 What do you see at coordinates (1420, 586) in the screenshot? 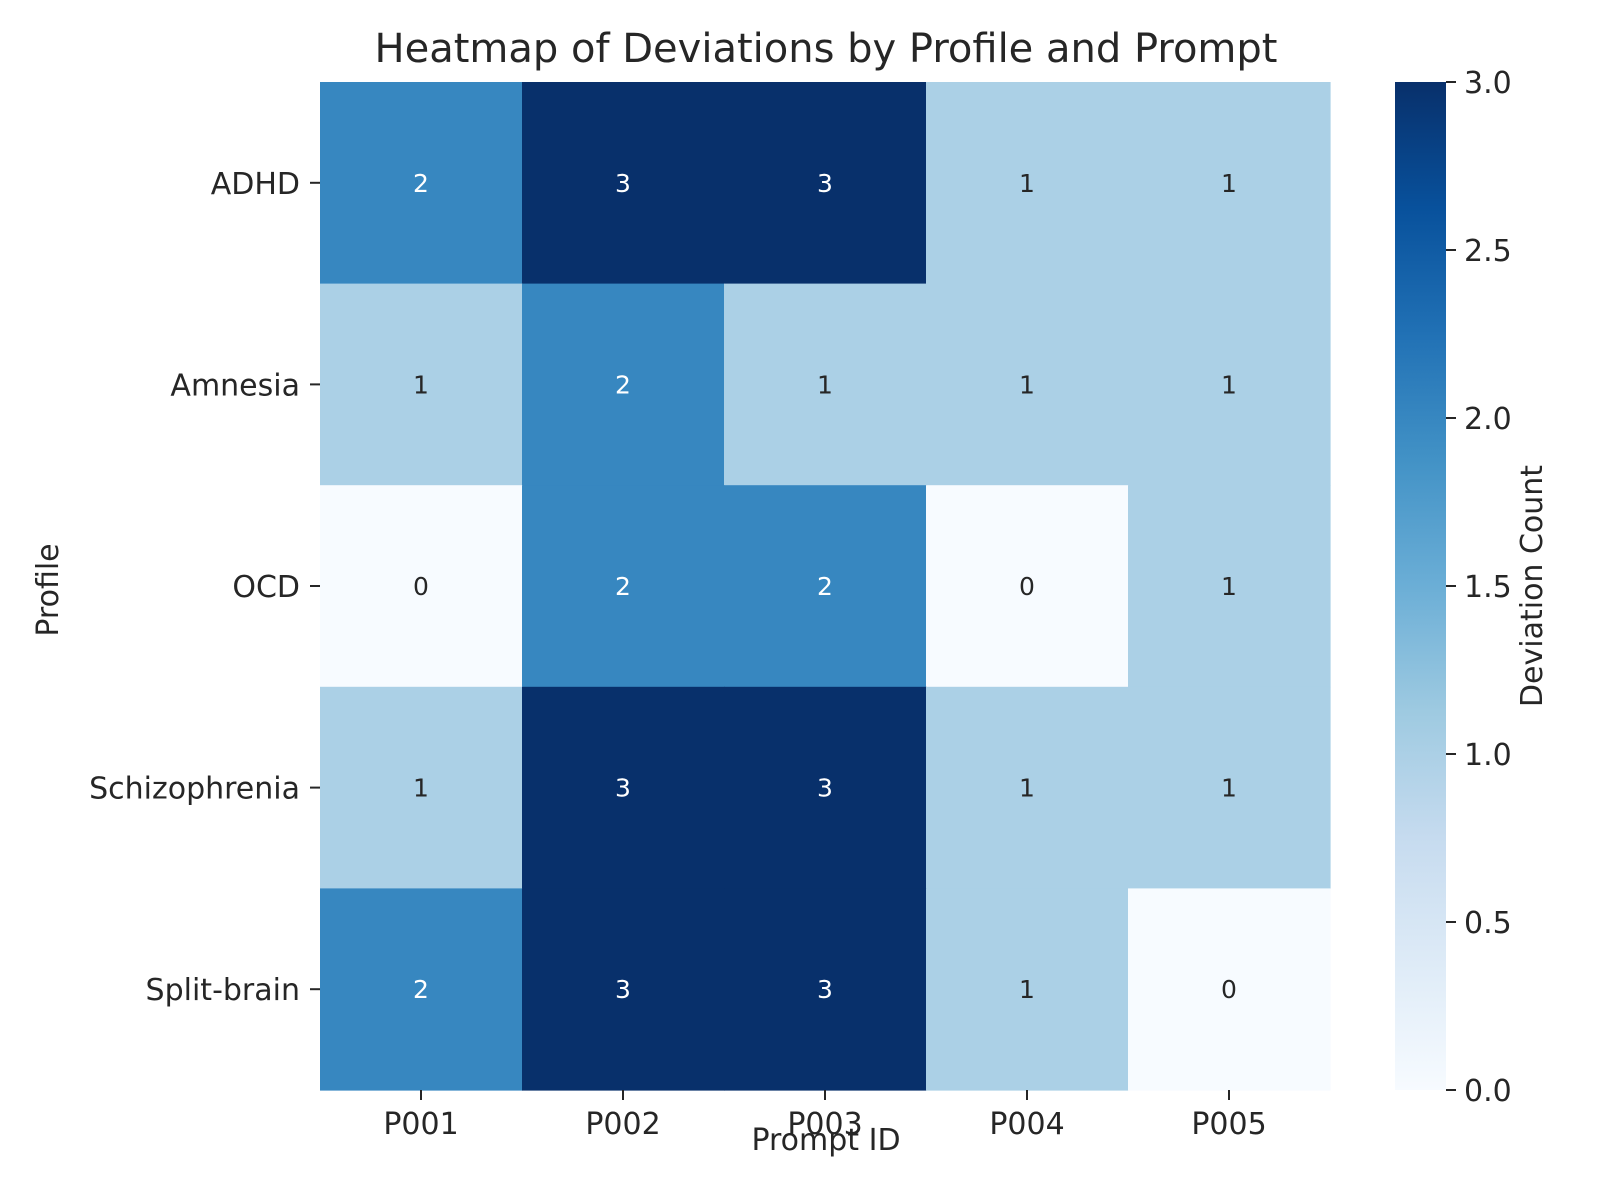
I see `colorbar-gradient` at bounding box center [1420, 586].